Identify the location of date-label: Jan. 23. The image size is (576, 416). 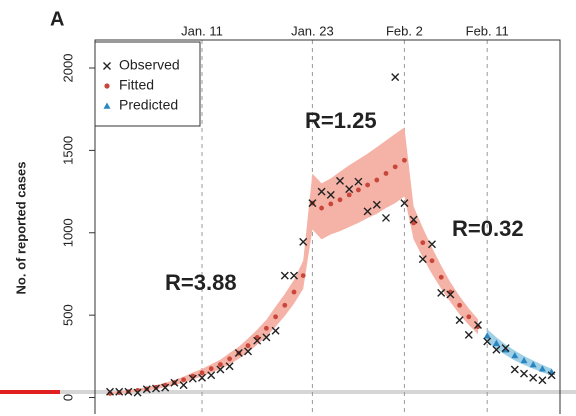
(312, 30).